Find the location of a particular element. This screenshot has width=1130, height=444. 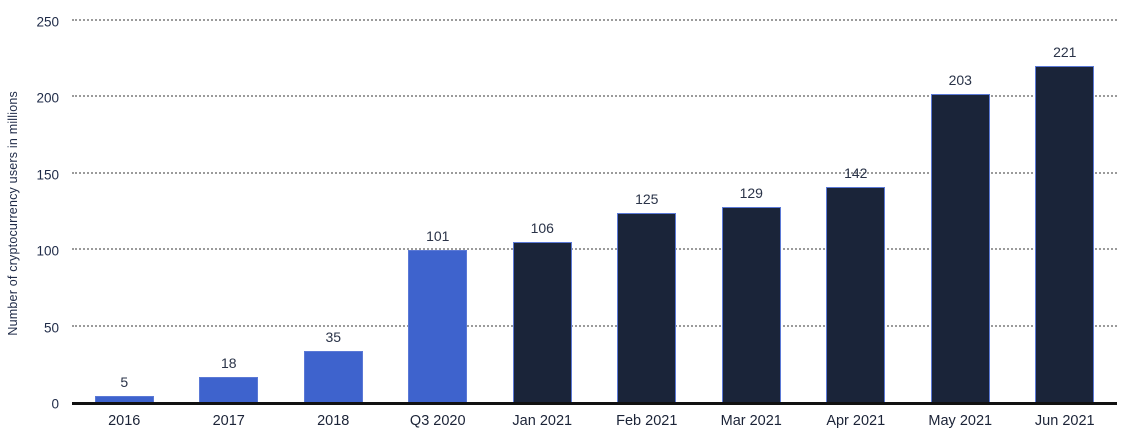

x-tick-label: Jan 2021 is located at coordinates (542, 421).